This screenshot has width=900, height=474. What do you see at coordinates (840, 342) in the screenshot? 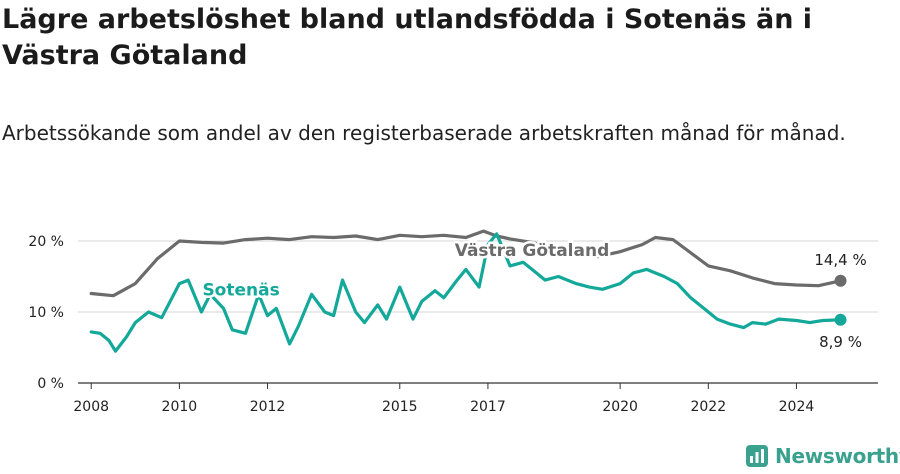
I see `end-value-label-sotenas: 8,9 %` at bounding box center [840, 342].